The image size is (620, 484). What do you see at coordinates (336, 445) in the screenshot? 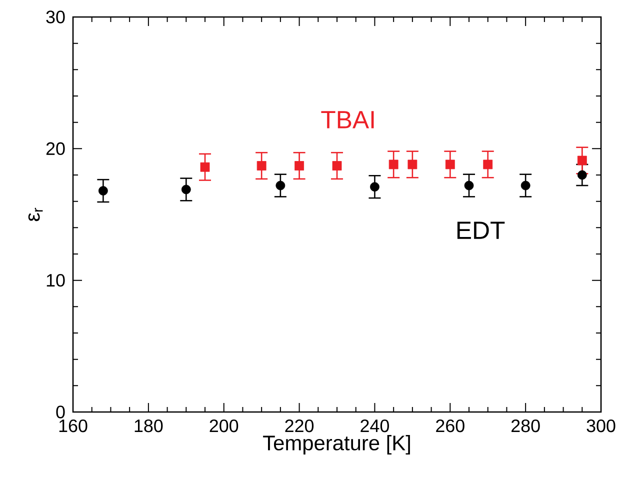
I see `x-axis-title: Temperature [K]` at bounding box center [336, 445].